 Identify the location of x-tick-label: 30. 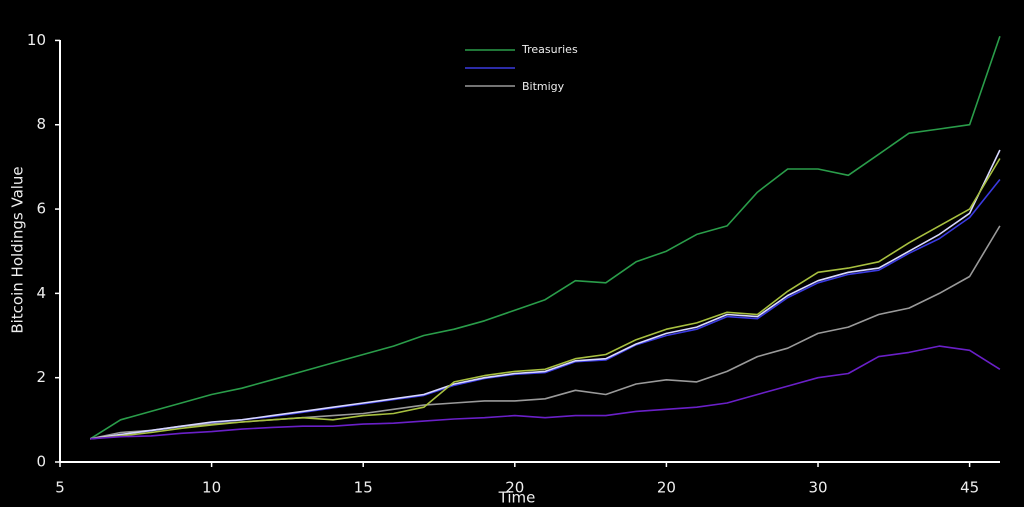
(817, 488).